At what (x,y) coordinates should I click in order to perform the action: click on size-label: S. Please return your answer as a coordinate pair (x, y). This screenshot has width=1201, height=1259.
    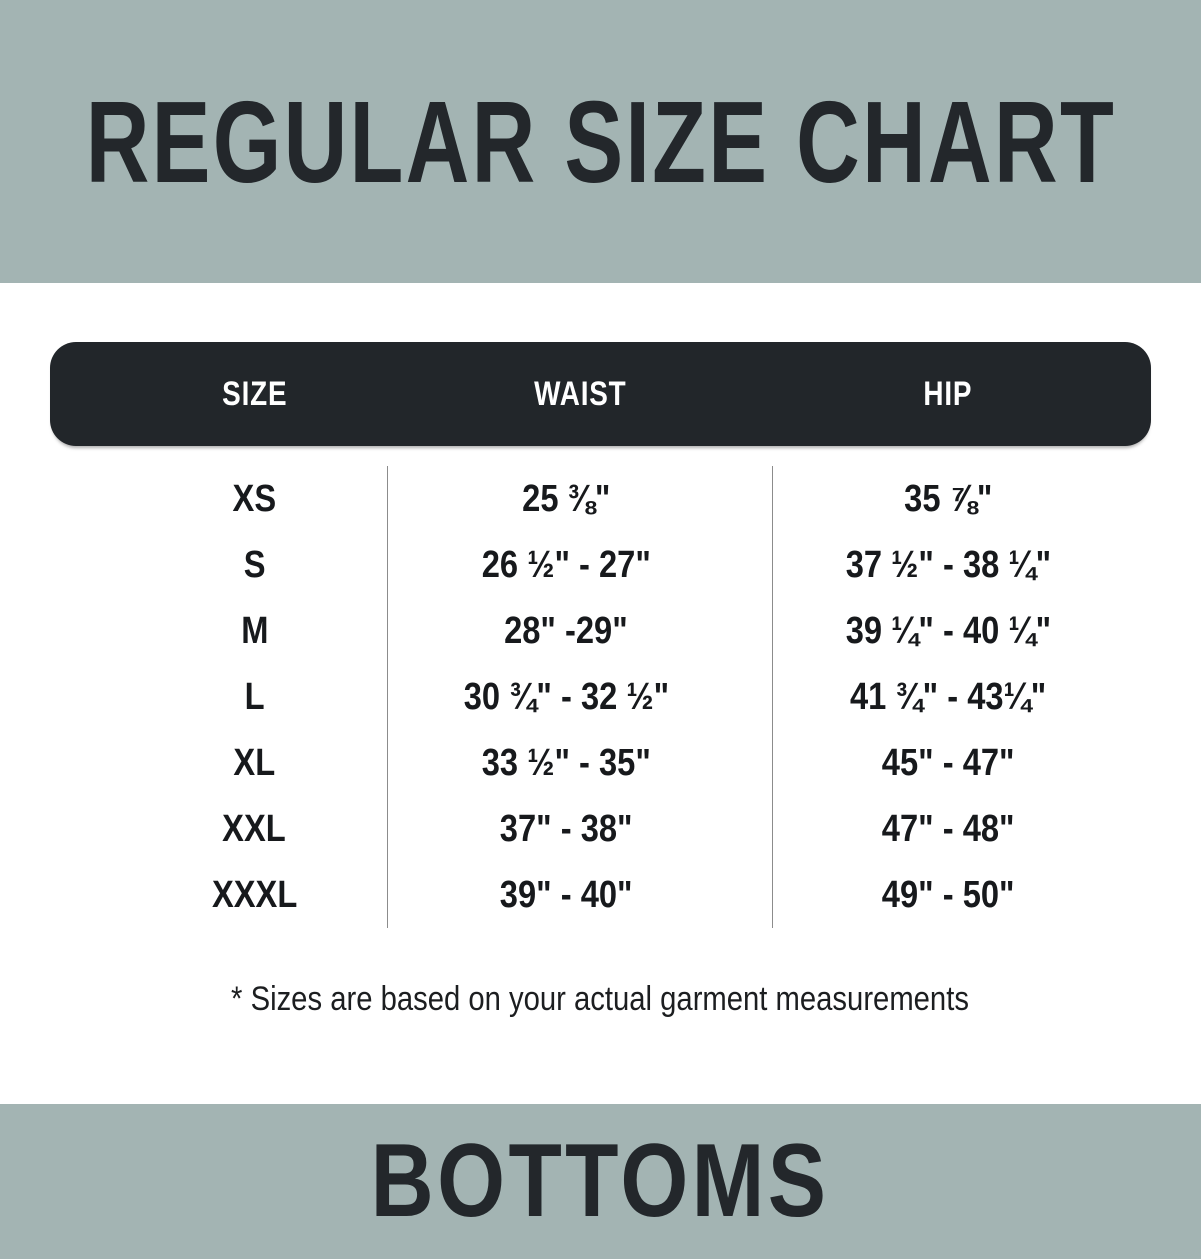
    Looking at the image, I should click on (254, 564).